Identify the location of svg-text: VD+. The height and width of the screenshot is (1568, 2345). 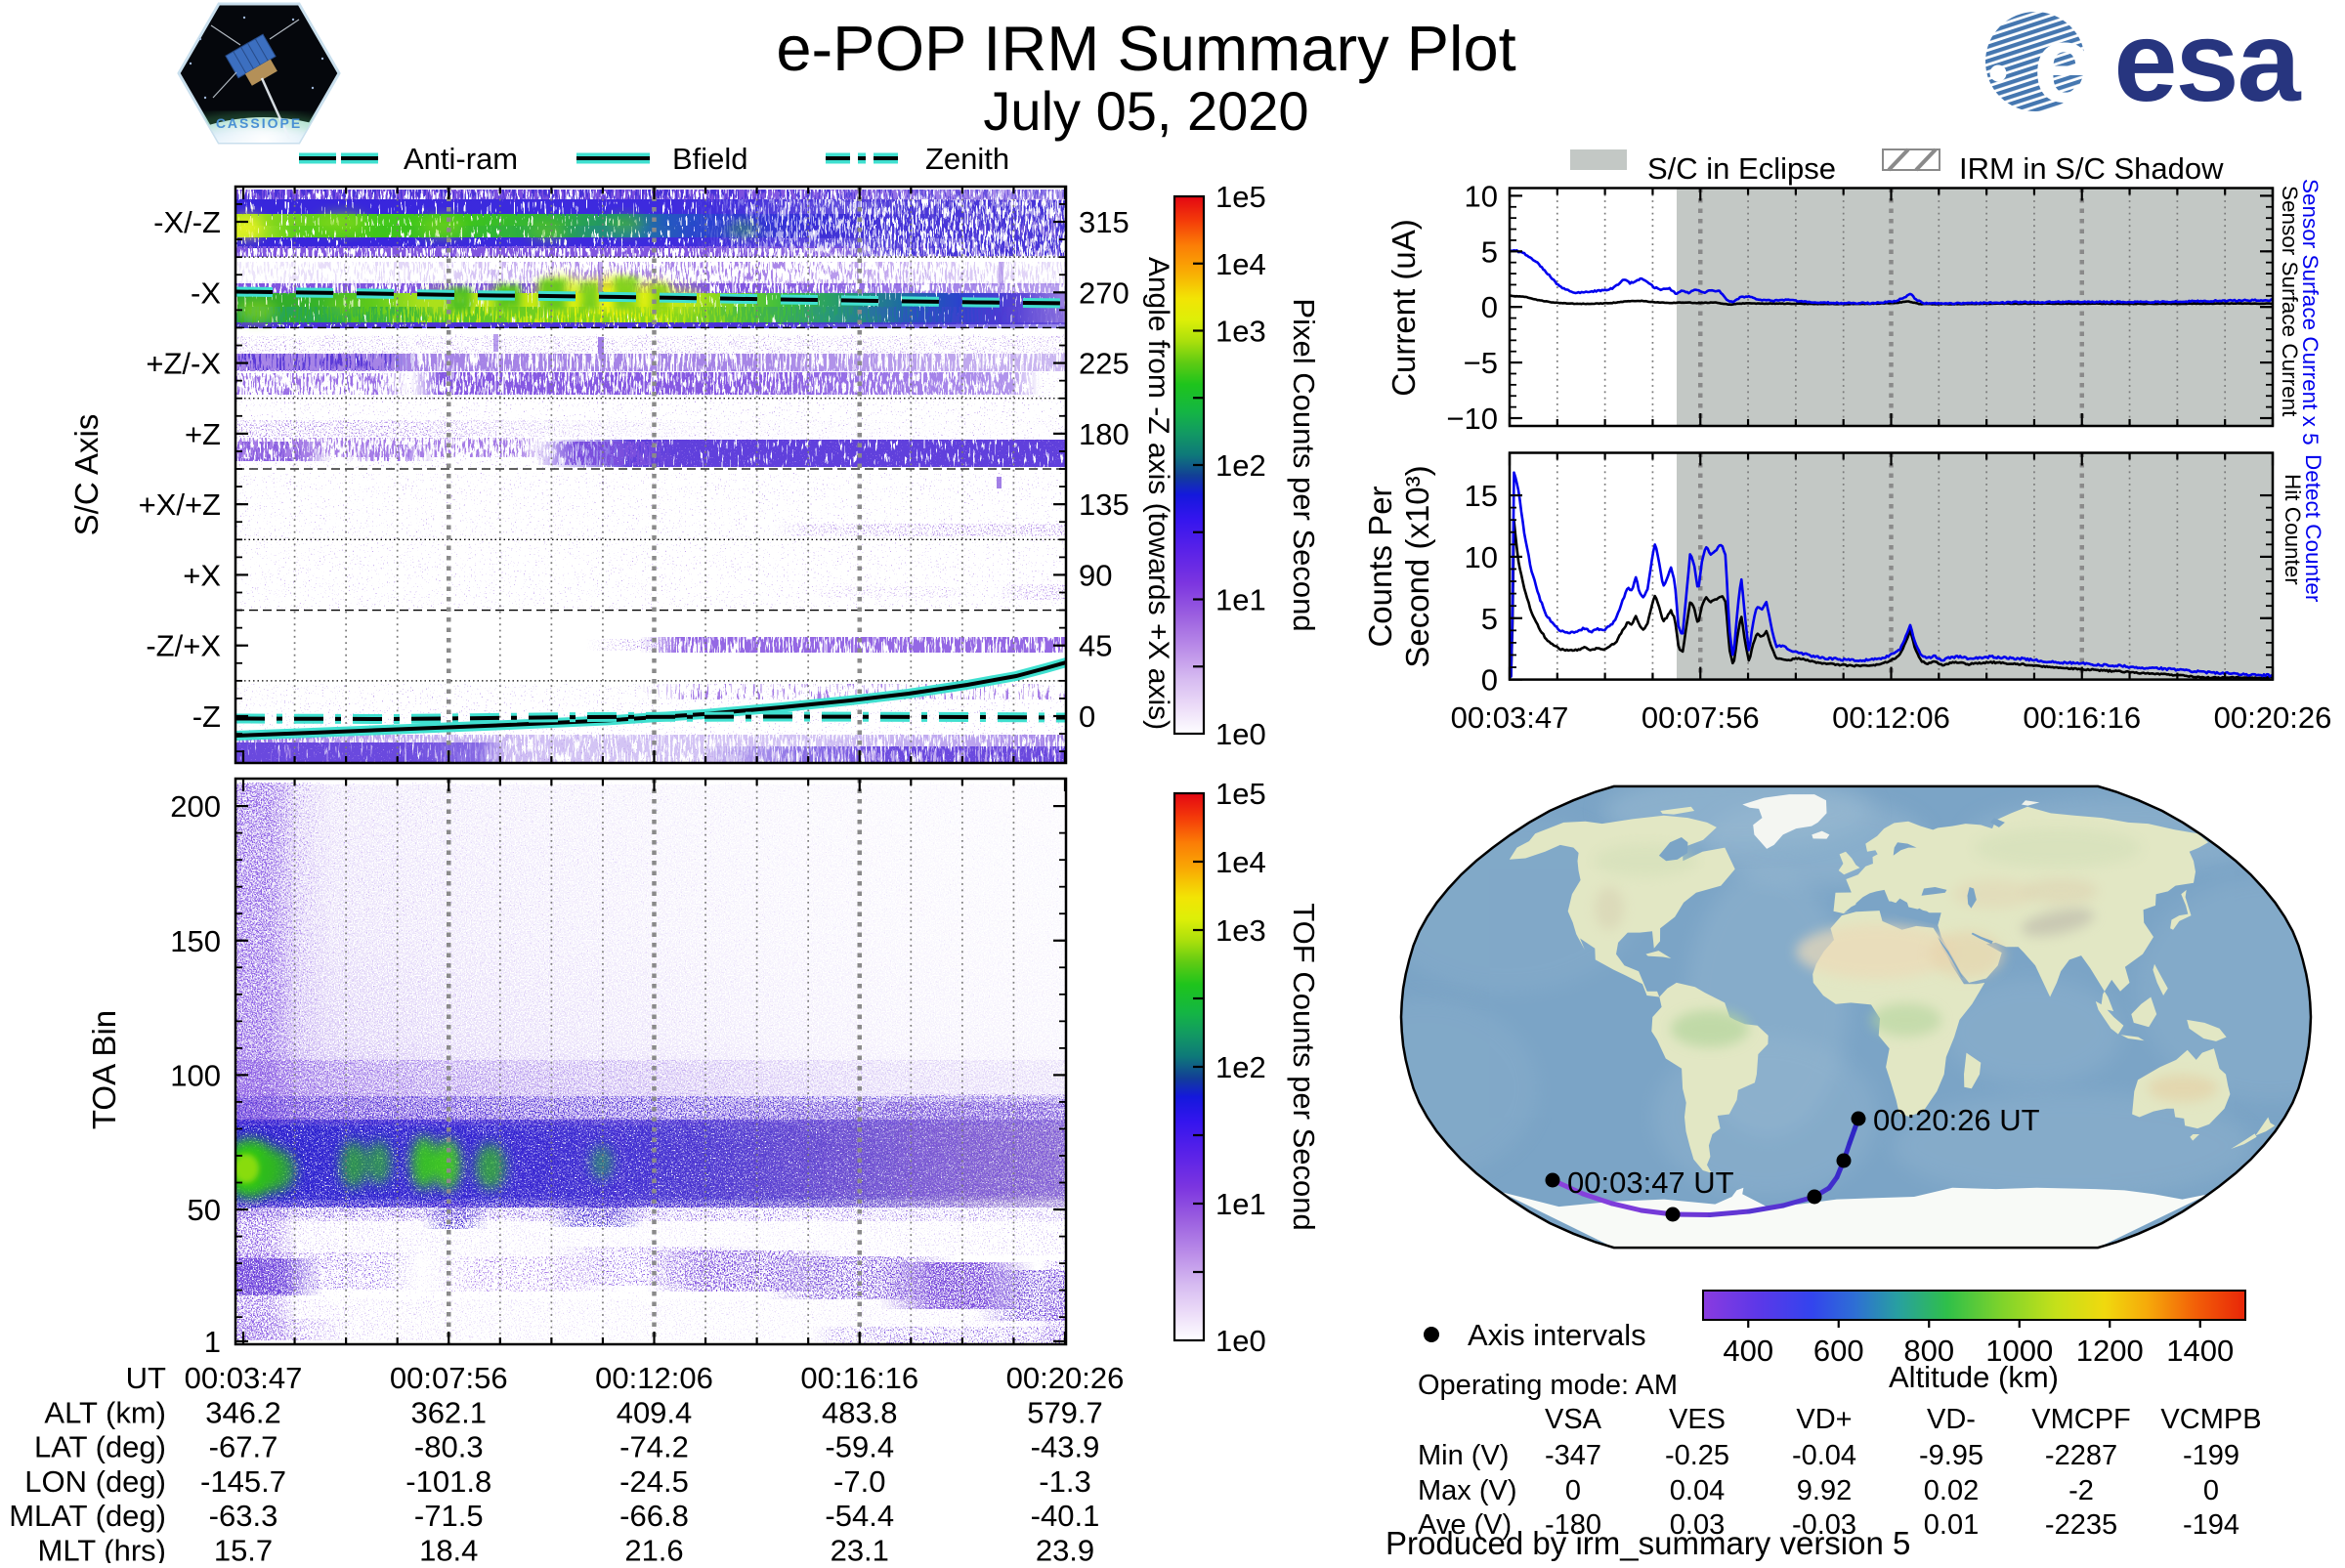
(1824, 1419).